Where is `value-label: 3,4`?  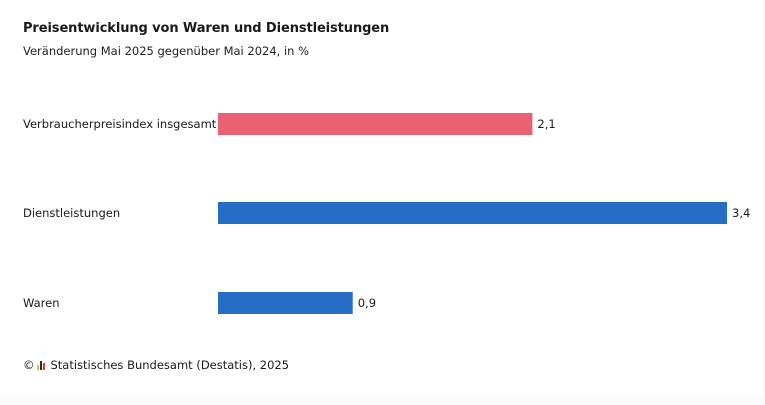 value-label: 3,4 is located at coordinates (741, 213).